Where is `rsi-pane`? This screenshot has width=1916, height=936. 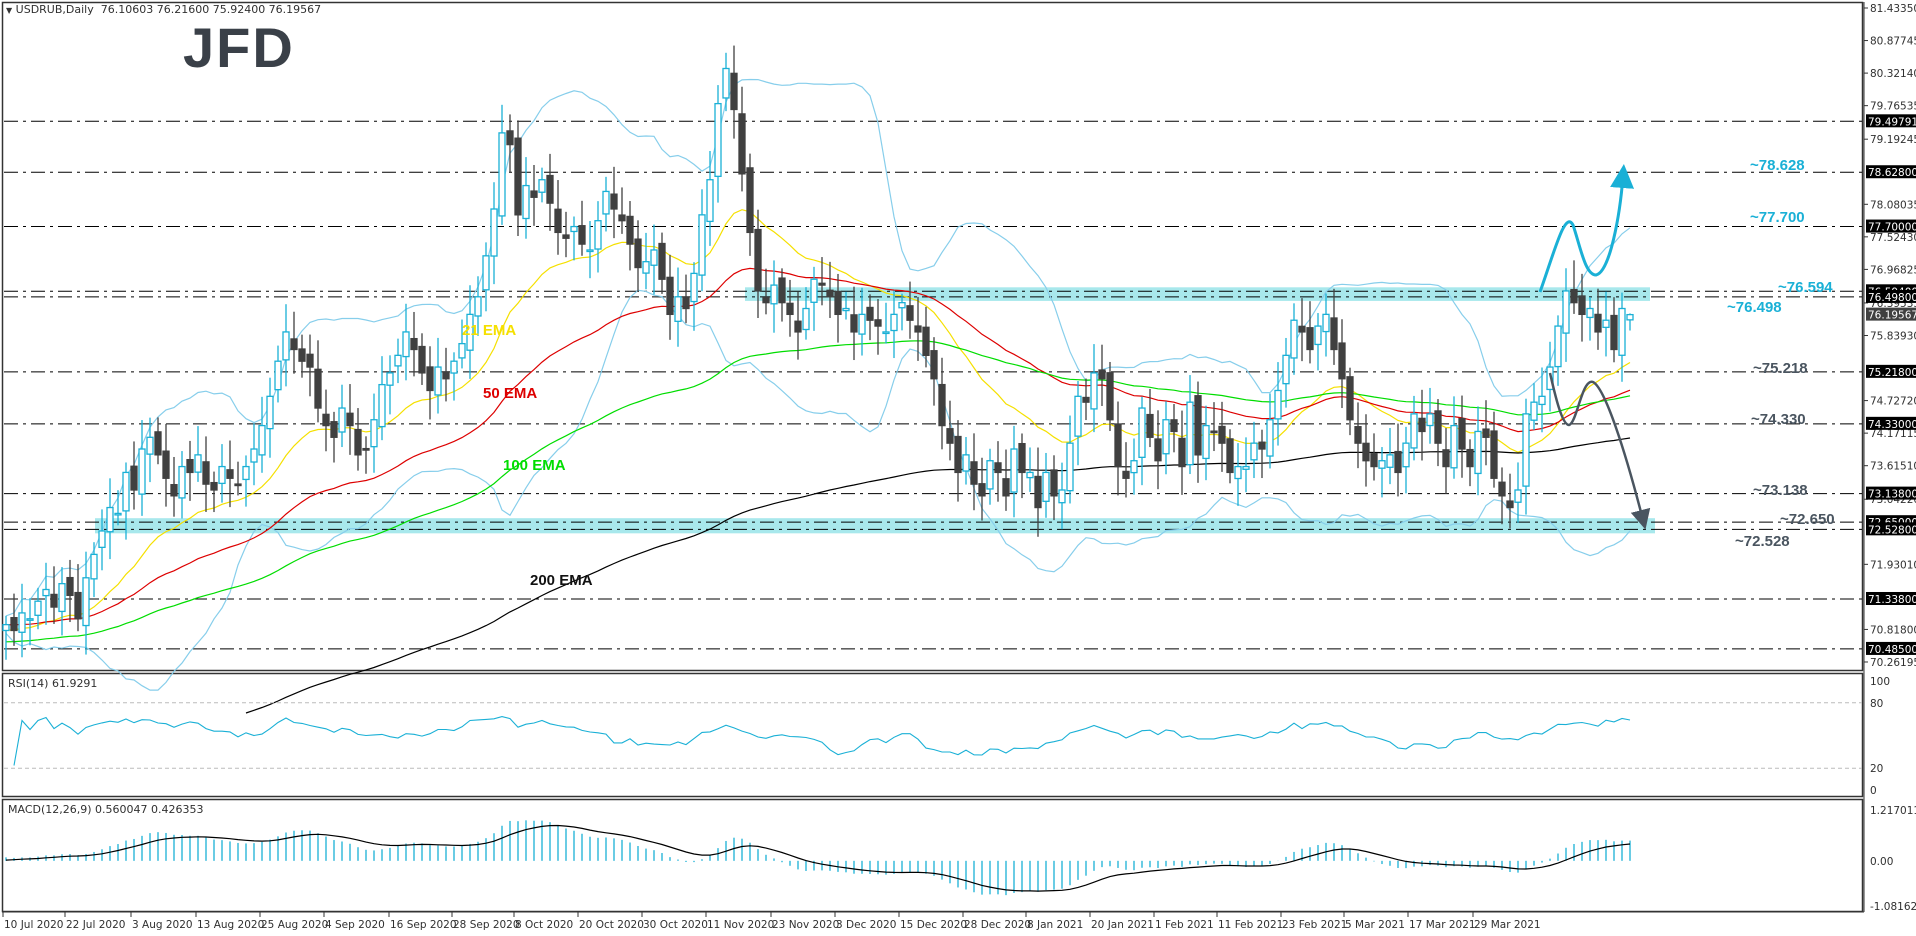
rsi-pane is located at coordinates (932, 735).